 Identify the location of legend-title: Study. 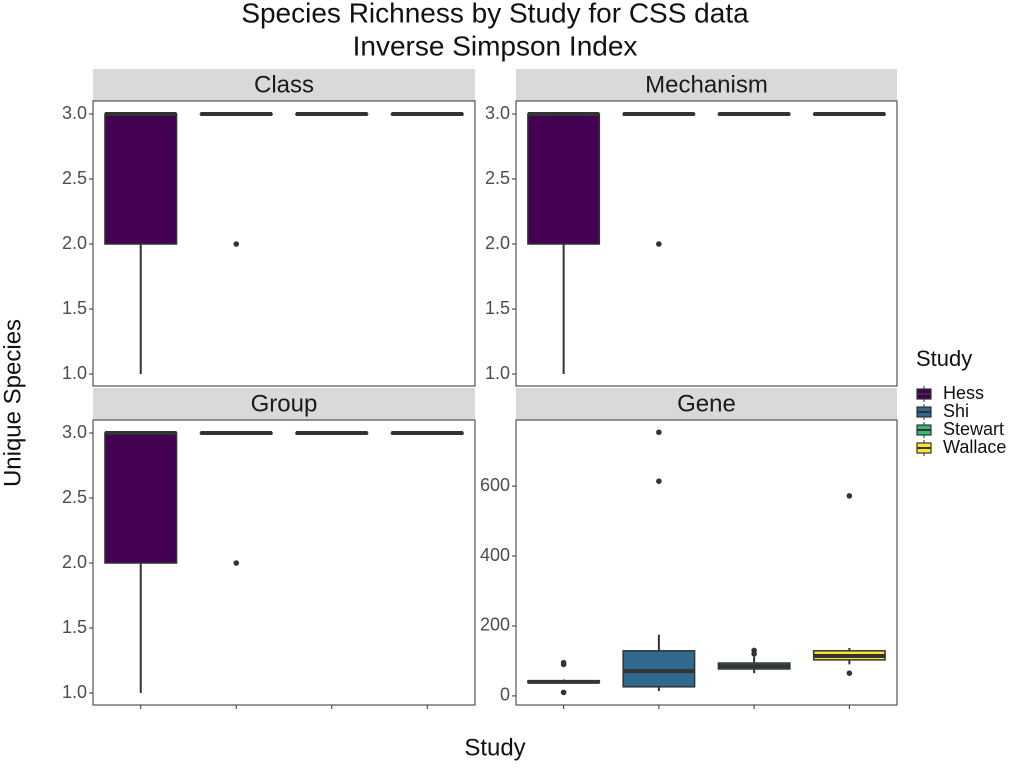
(944, 358).